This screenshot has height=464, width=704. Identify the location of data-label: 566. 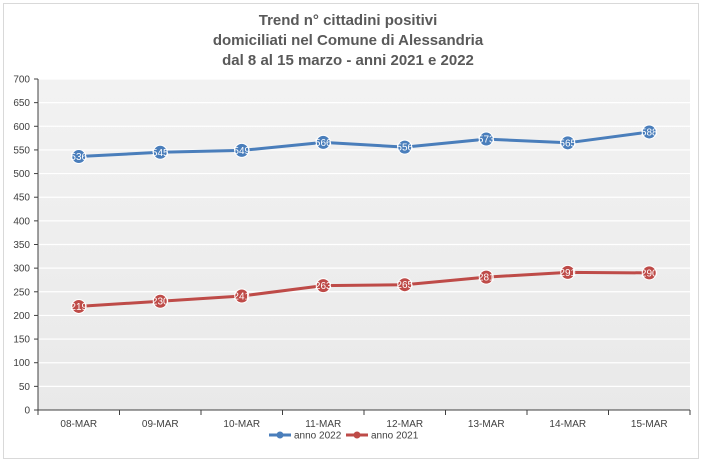
(323, 143).